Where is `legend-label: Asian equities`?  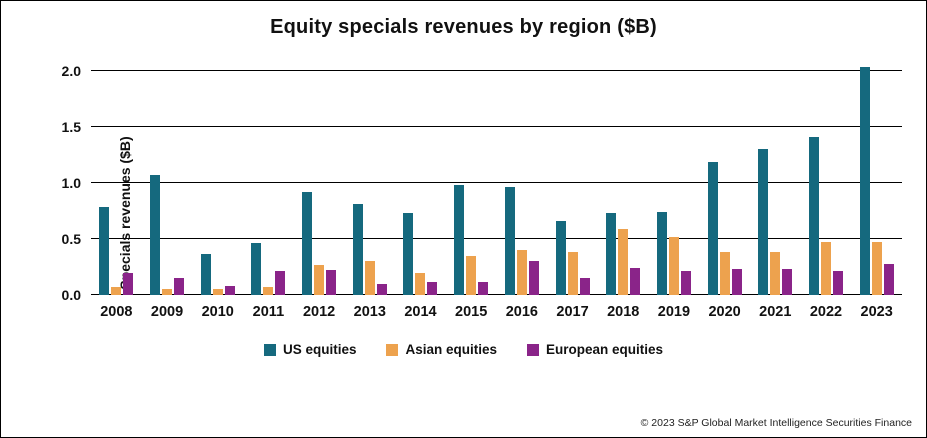 legend-label: Asian equities is located at coordinates (451, 349).